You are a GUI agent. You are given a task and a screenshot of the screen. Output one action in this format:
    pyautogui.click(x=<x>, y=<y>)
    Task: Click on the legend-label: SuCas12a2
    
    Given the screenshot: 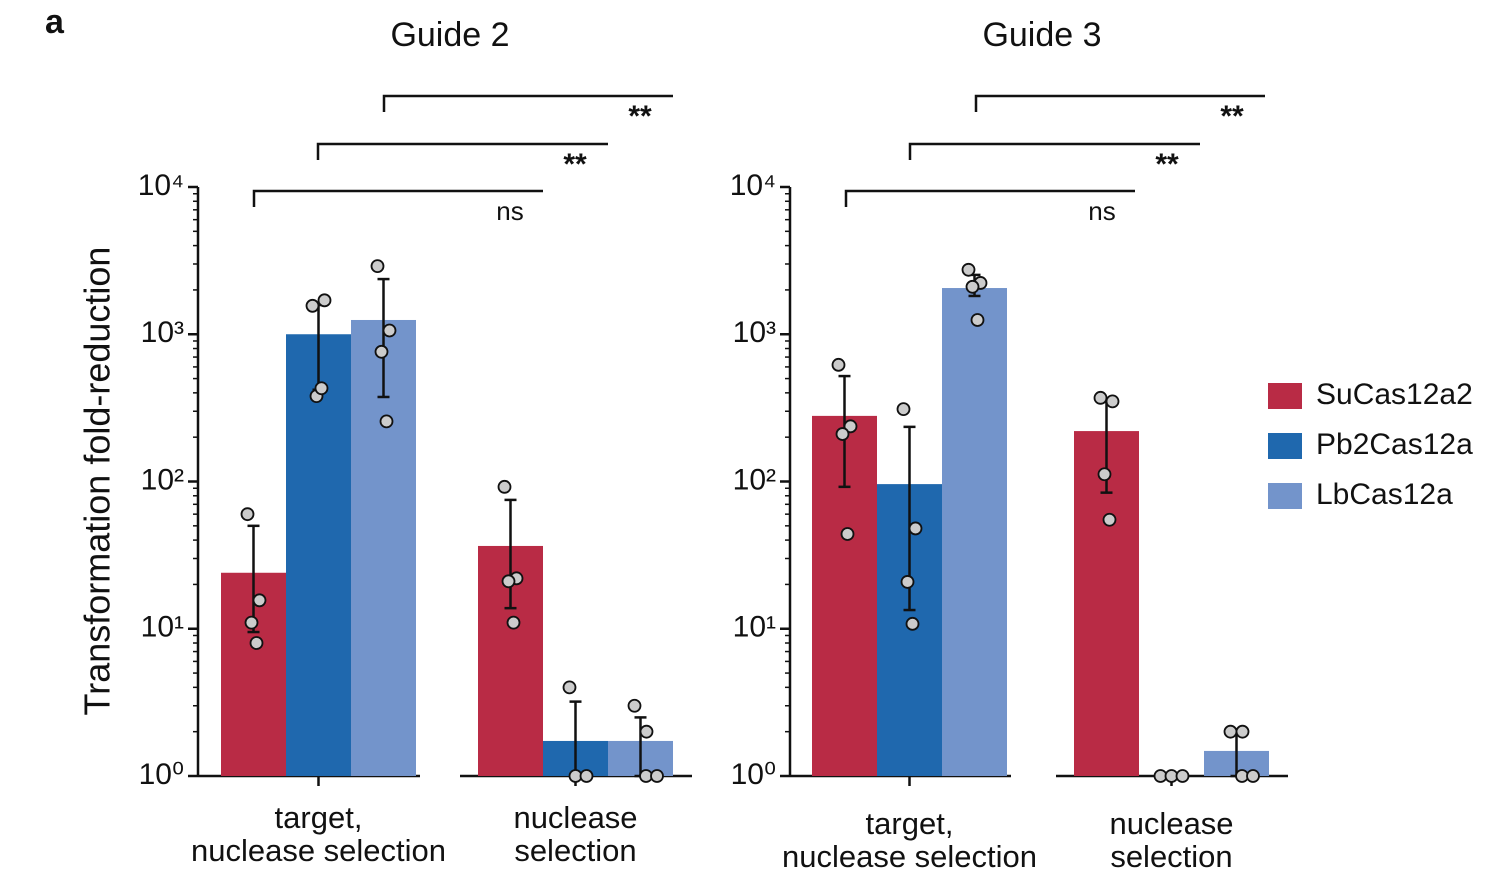 What is the action you would take?
    pyautogui.click(x=1394, y=394)
    